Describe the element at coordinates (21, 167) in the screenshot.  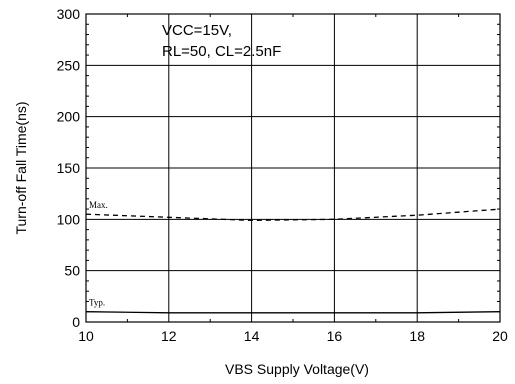
I see `y-axis-title: Turn-off Fall Time(ns)` at that location.